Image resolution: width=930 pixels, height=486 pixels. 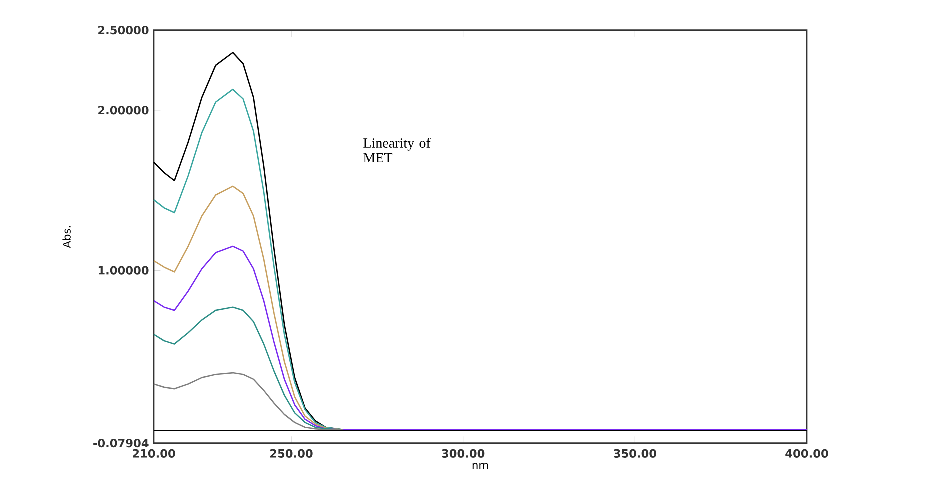 I want to click on x-tick-label: 300.00, so click(x=463, y=453).